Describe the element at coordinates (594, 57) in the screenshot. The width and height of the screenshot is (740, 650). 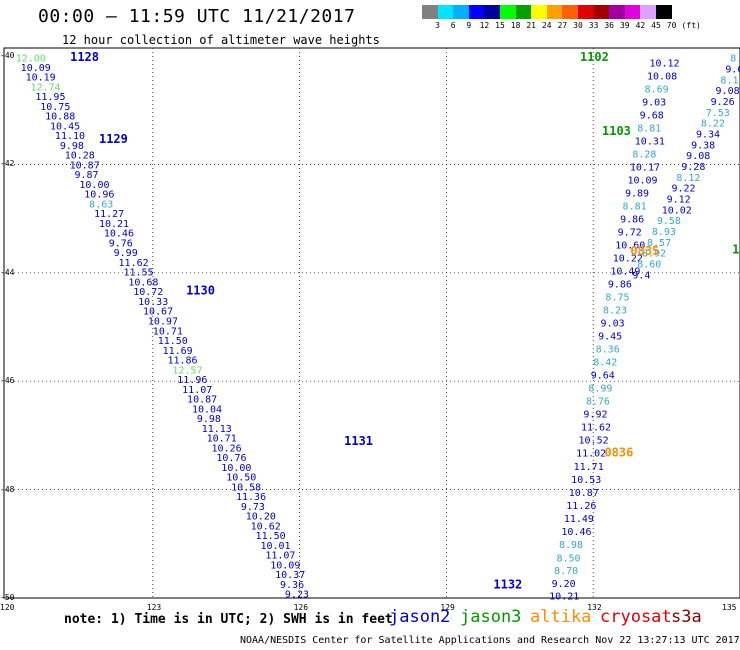
I see `pass-time-label: 1102` at that location.